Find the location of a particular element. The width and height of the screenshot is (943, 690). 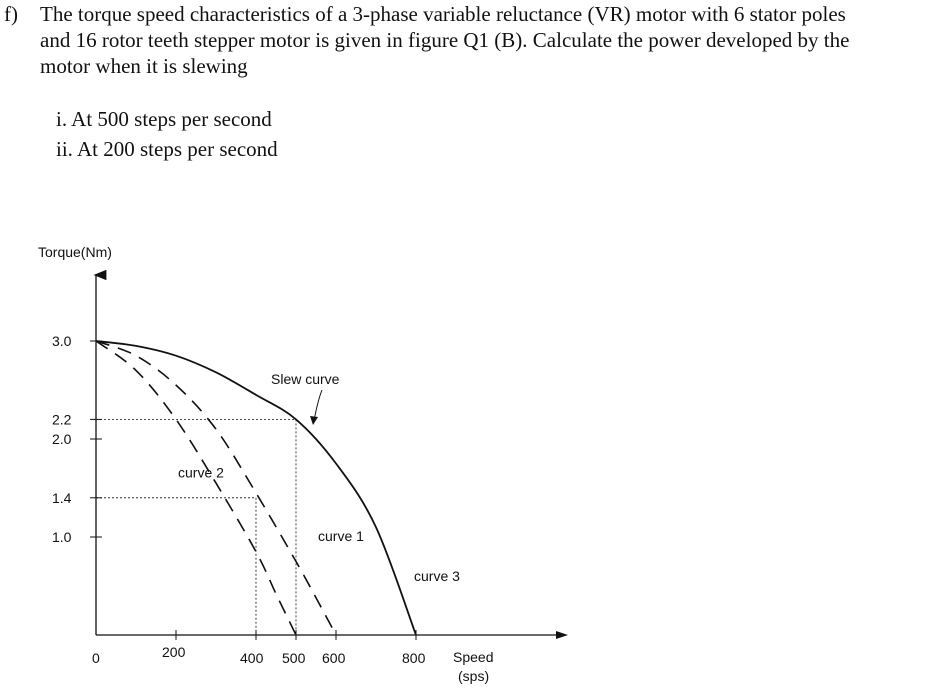

y-tick-label: 1.0 is located at coordinates (62, 537).